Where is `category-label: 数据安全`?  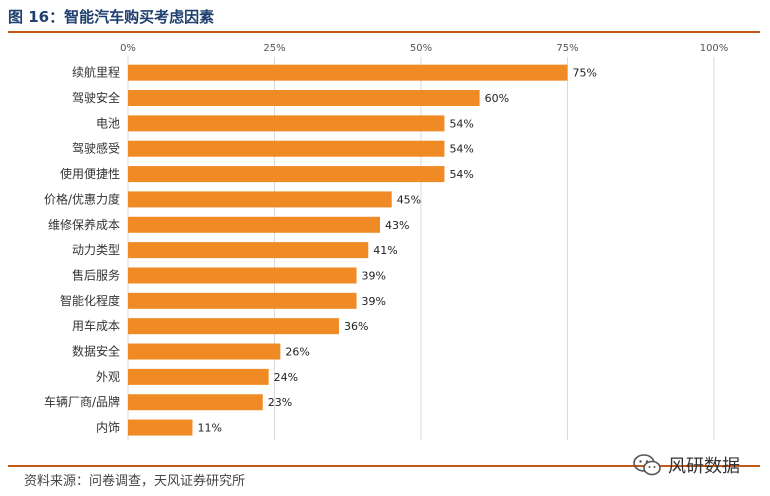
category-label: 数据安全 is located at coordinates (96, 351).